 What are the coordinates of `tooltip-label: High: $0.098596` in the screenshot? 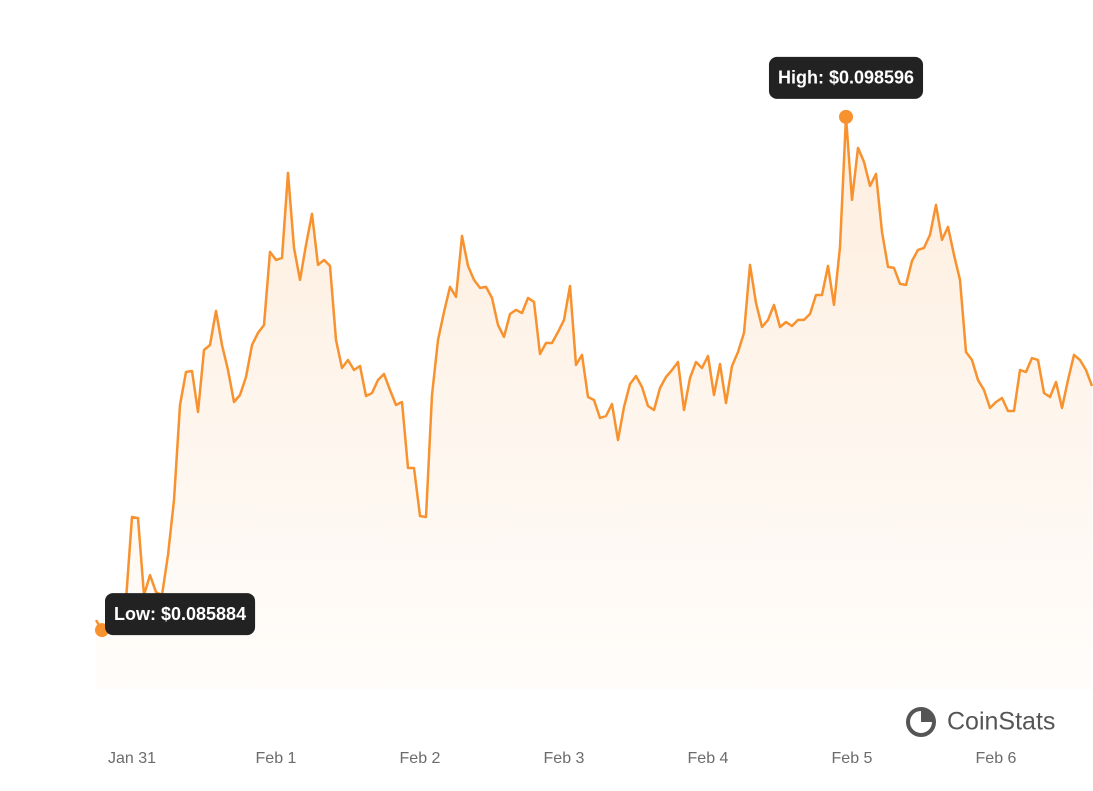 It's located at (846, 78).